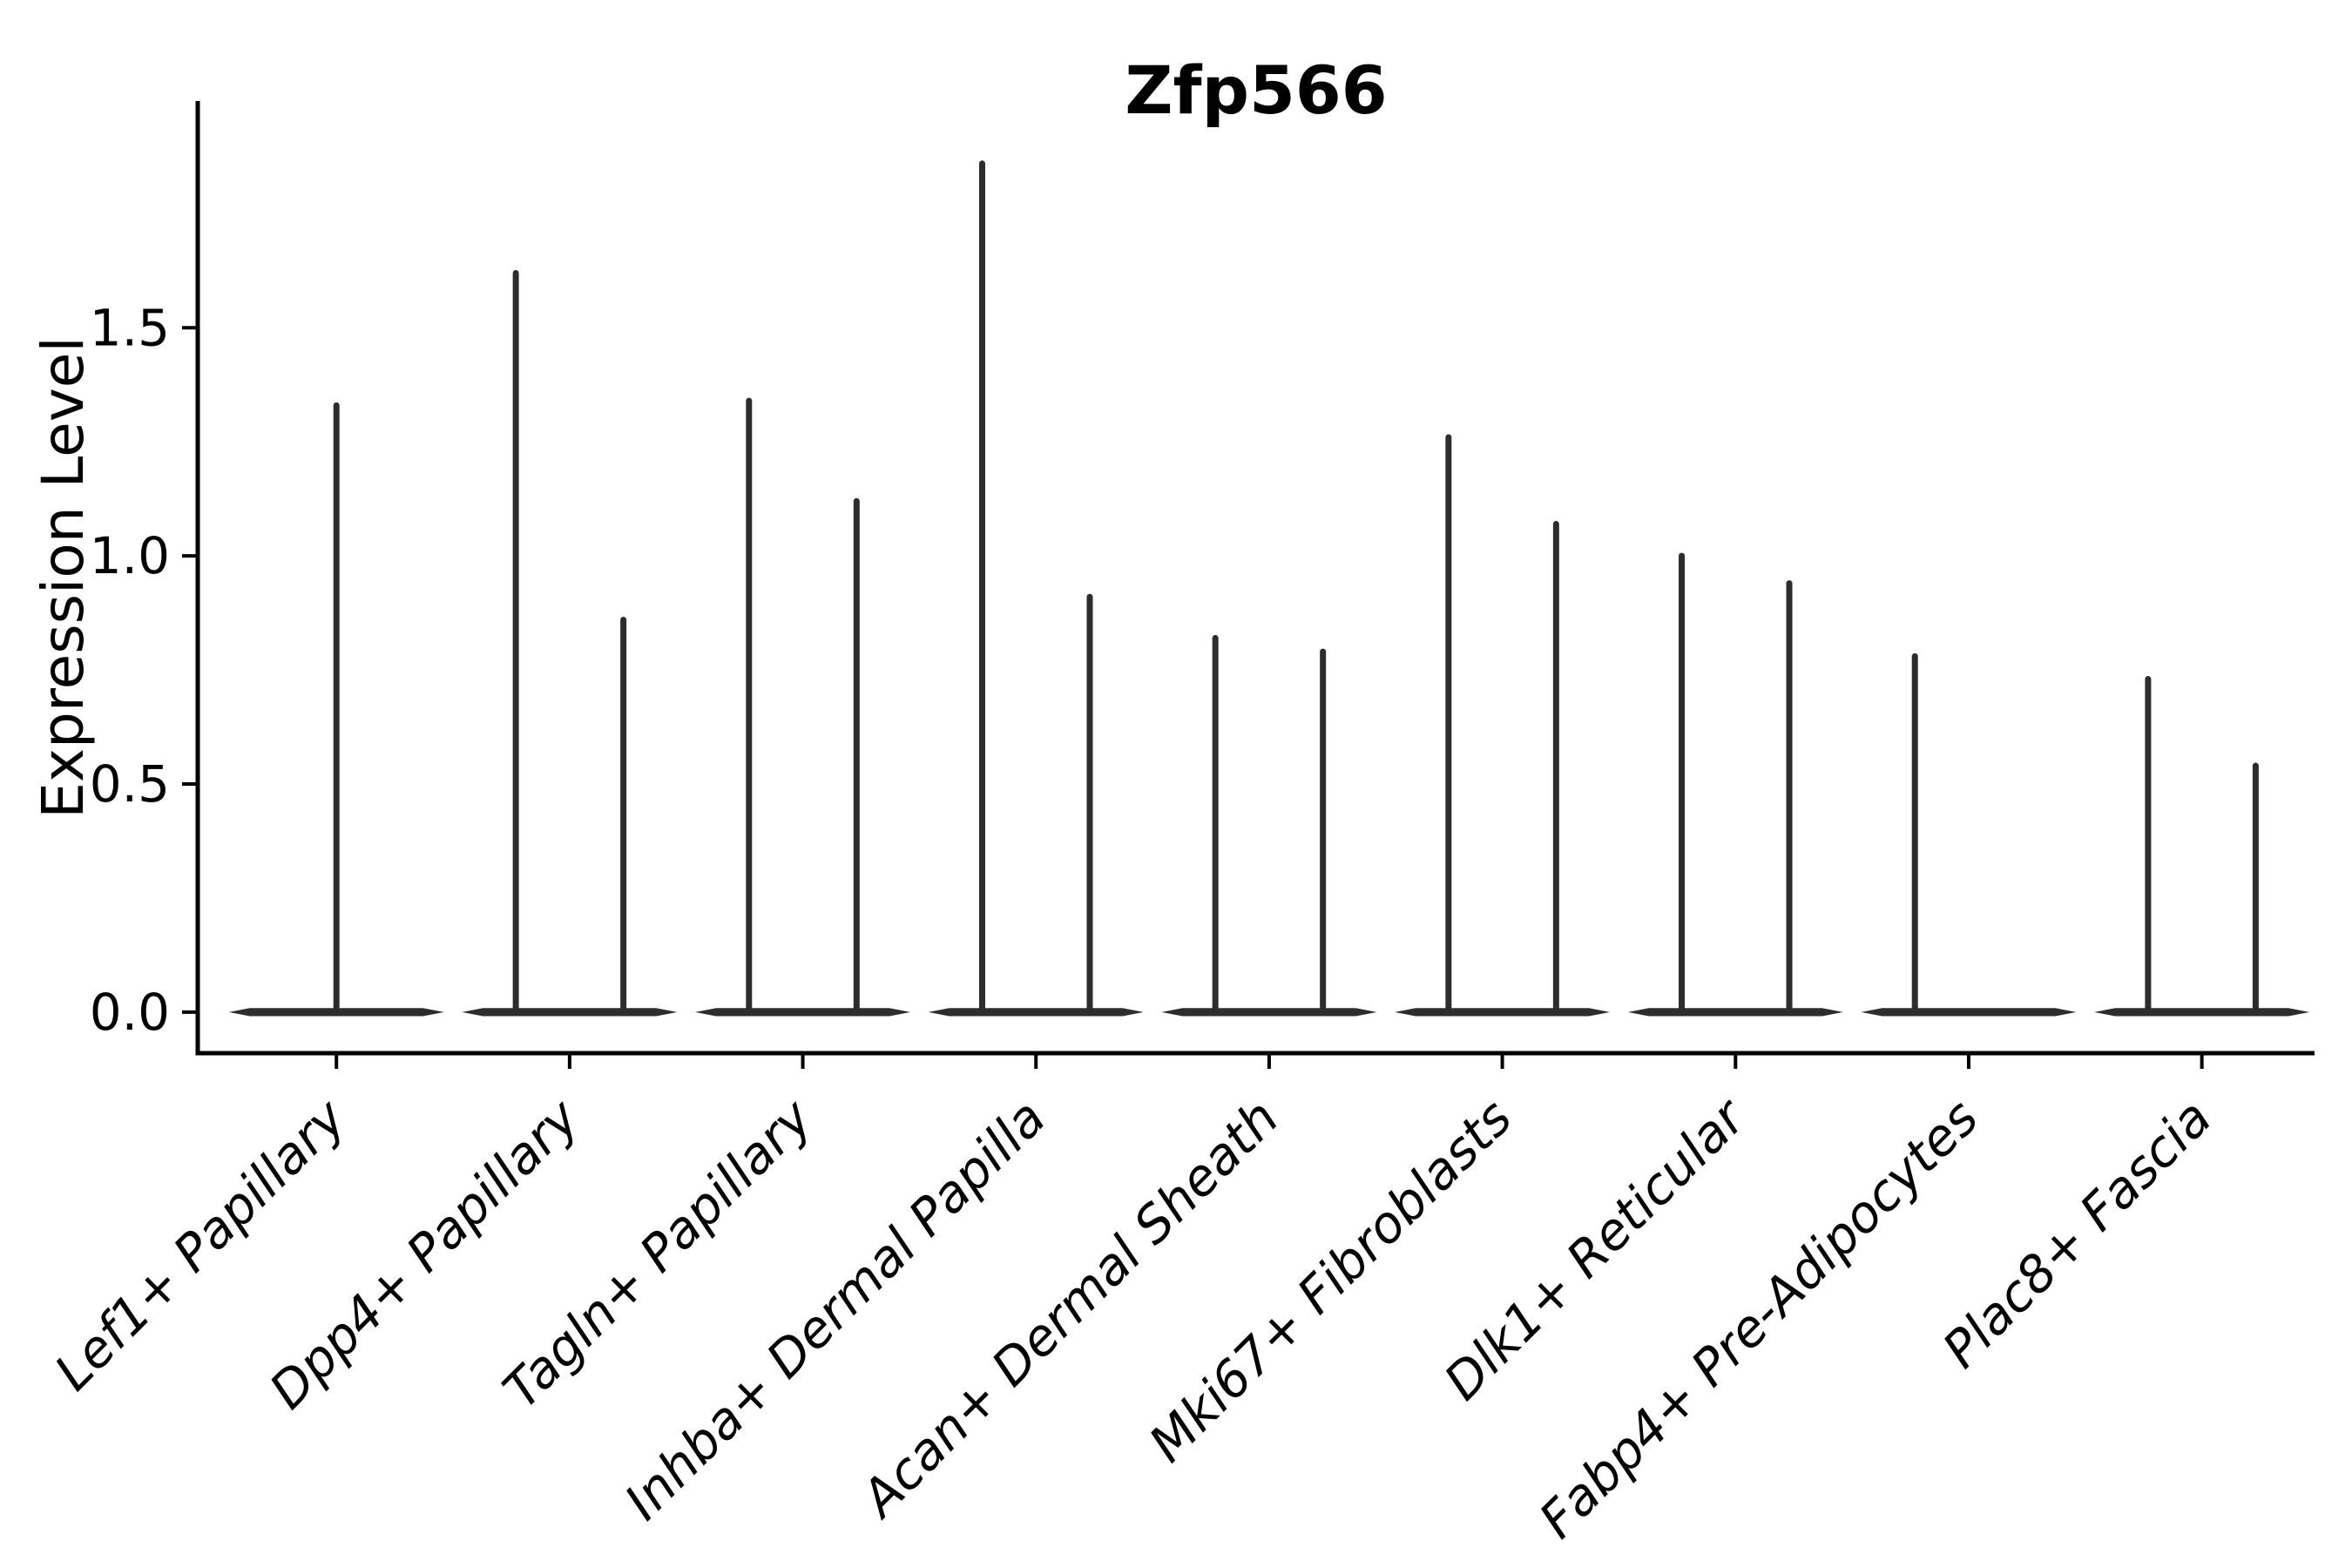 The width and height of the screenshot is (2352, 1568). I want to click on y-axis-label: Expression Level, so click(64, 577).